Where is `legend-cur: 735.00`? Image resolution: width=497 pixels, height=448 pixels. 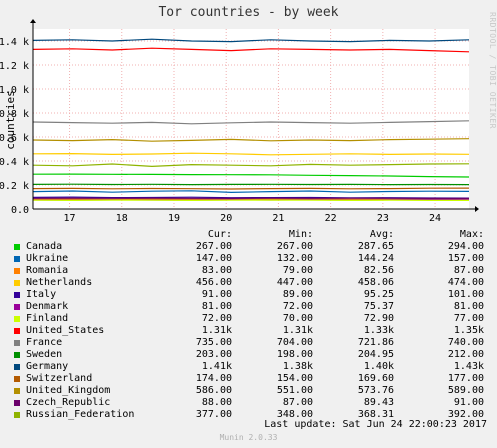 legend-cur: 735.00 is located at coordinates (213, 342).